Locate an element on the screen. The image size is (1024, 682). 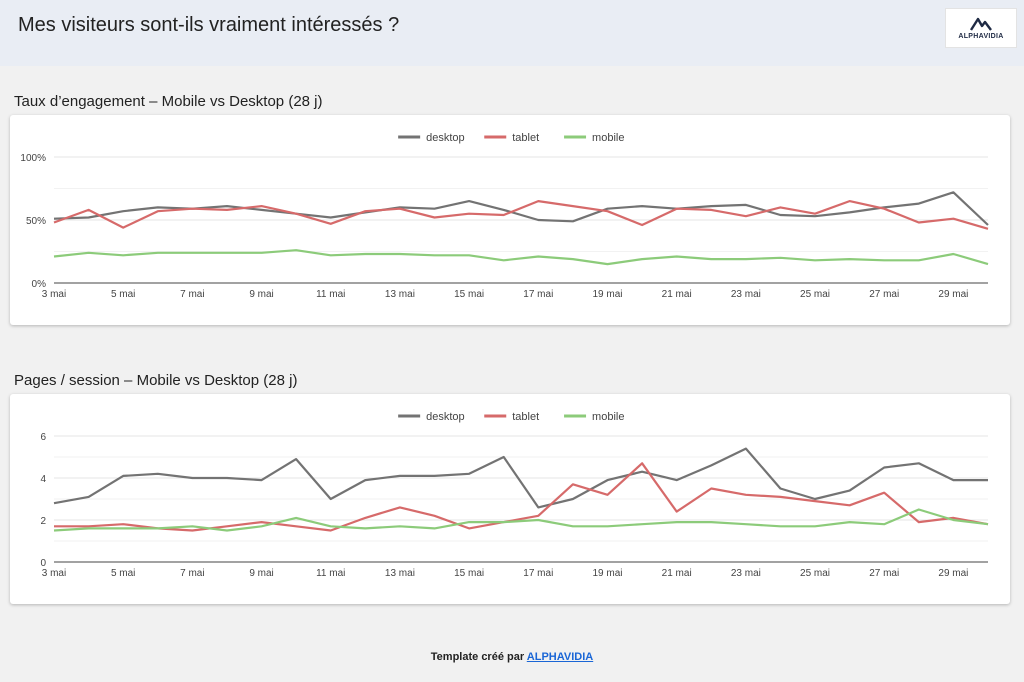
y-tick-label: 100% is located at coordinates (33, 158).